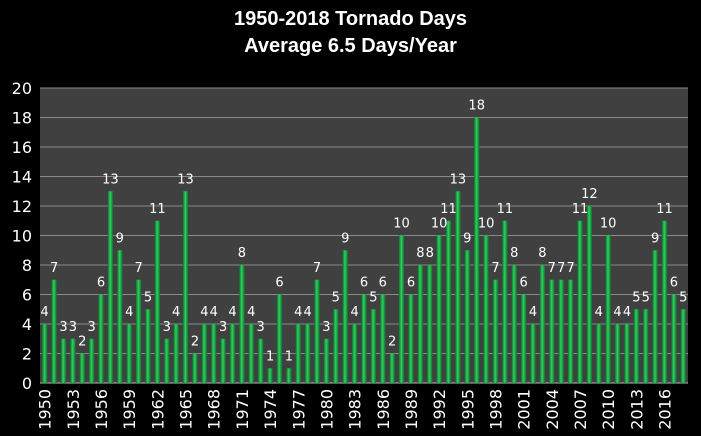 The image size is (701, 436). Describe the element at coordinates (552, 268) in the screenshot. I see `data-label-2004: 7` at that location.